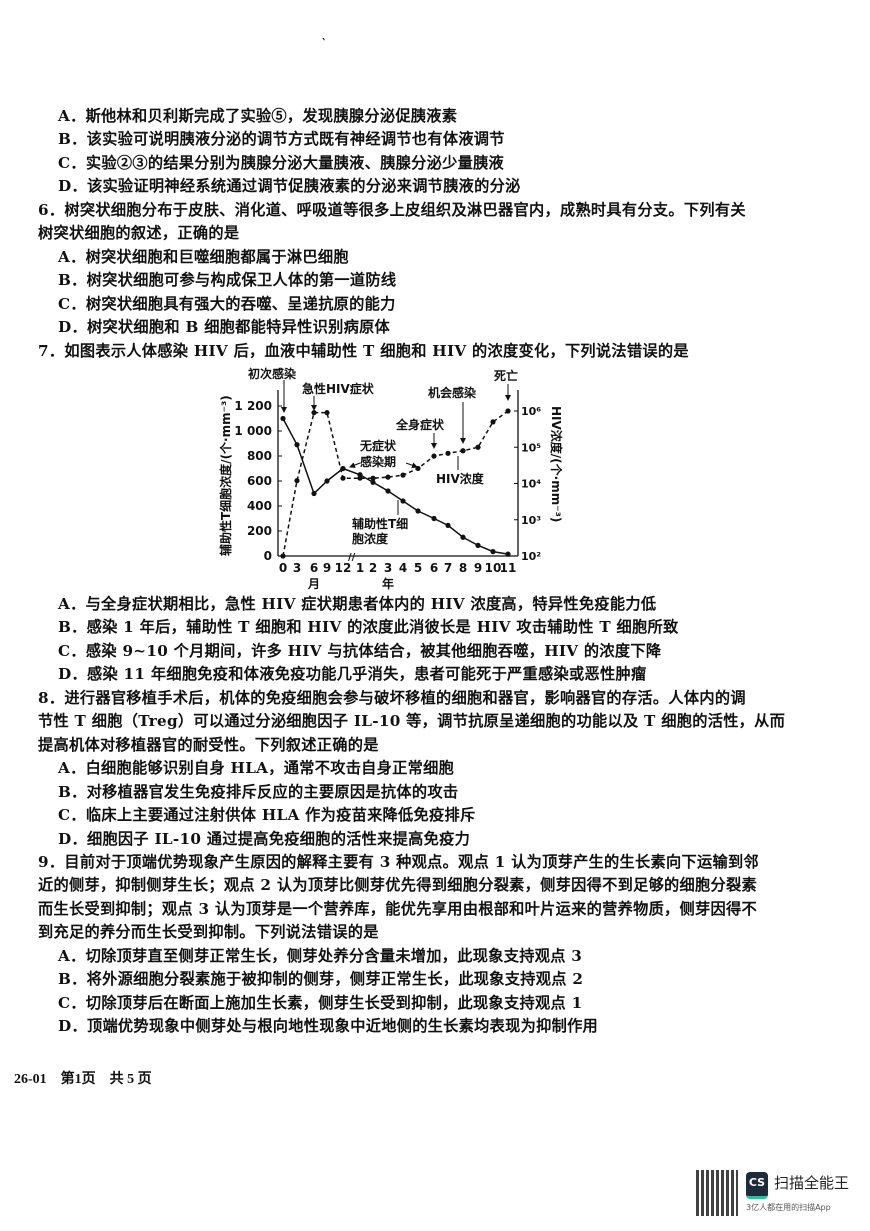 Image resolution: width=870 pixels, height=1231 pixels. I want to click on series-label-tcell-2: 胞浓度, so click(370, 538).